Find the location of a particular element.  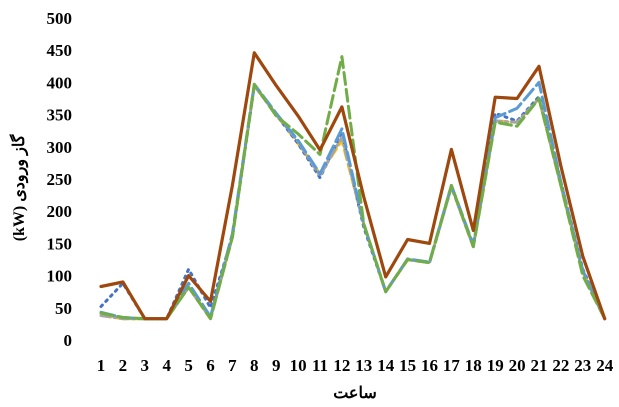

x-tick-label: 12 is located at coordinates (341, 365).